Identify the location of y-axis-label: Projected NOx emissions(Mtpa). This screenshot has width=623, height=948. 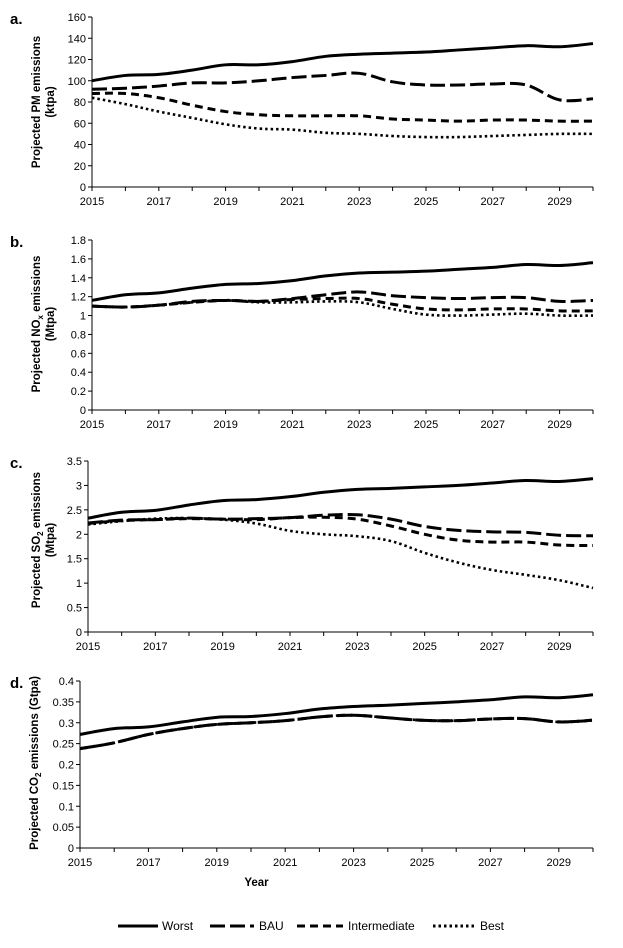
(44, 324).